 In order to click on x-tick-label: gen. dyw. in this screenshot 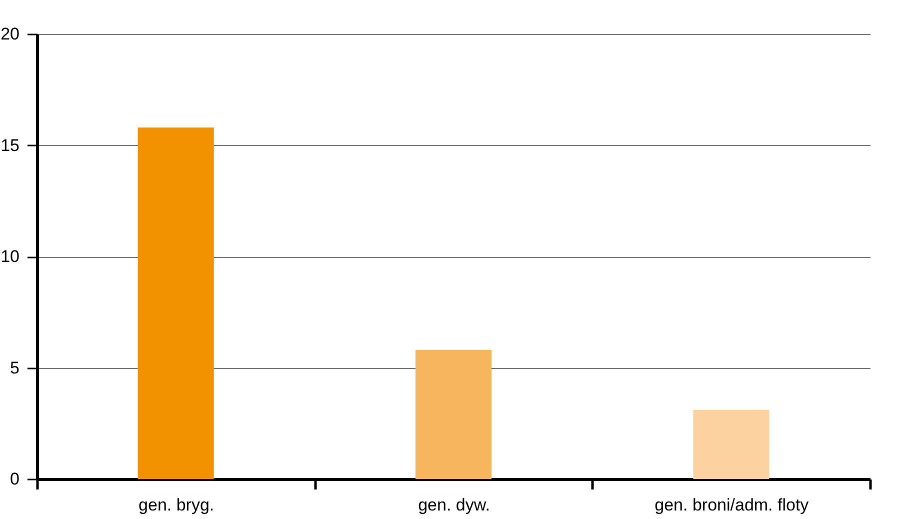, I will do `click(454, 505)`.